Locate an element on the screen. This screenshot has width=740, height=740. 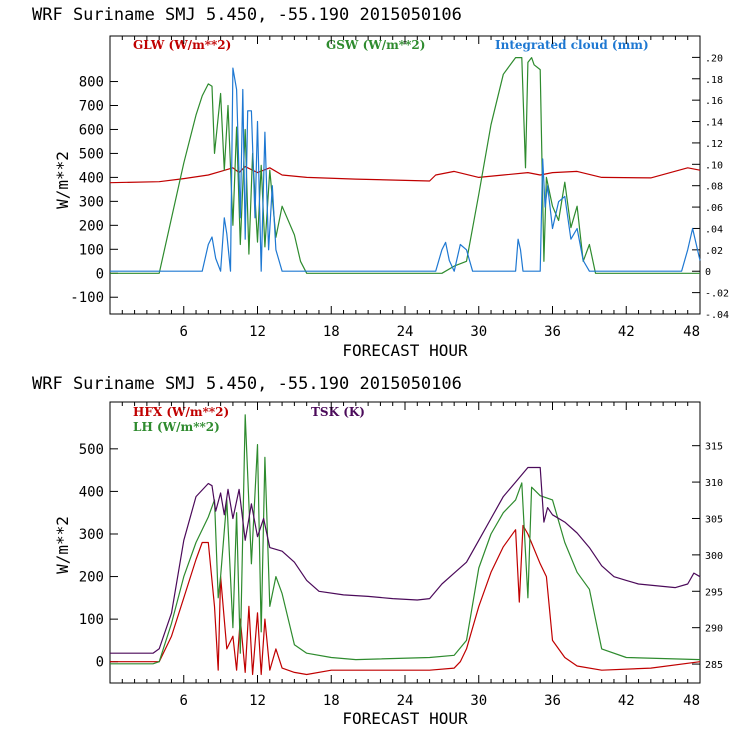
chart-top-ytick-label: 400 is located at coordinates (91, 178).